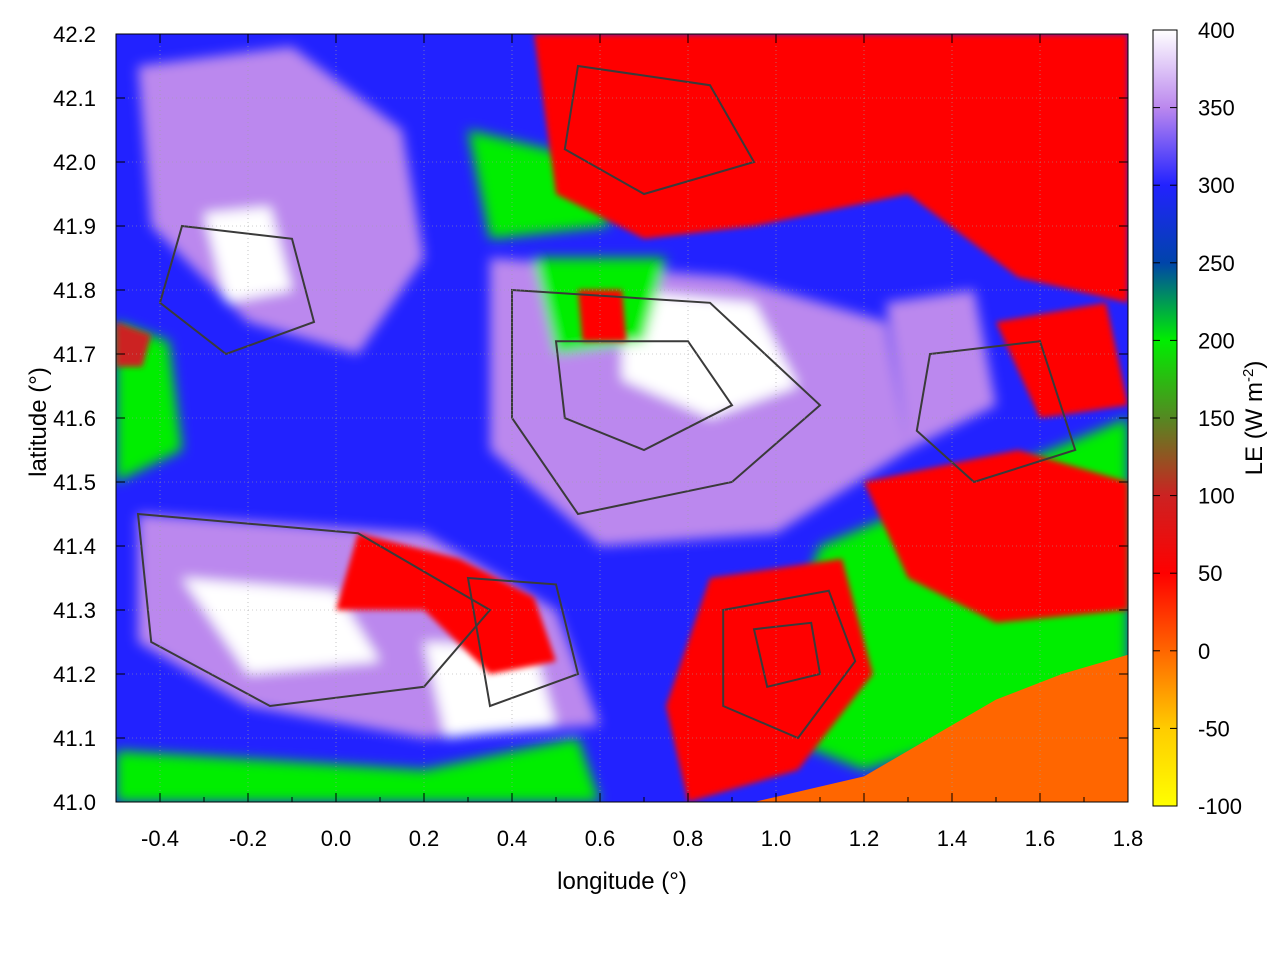 This screenshot has height=965, width=1280. Describe the element at coordinates (512, 838) in the screenshot. I see `x-tick-label: 0.4` at that location.